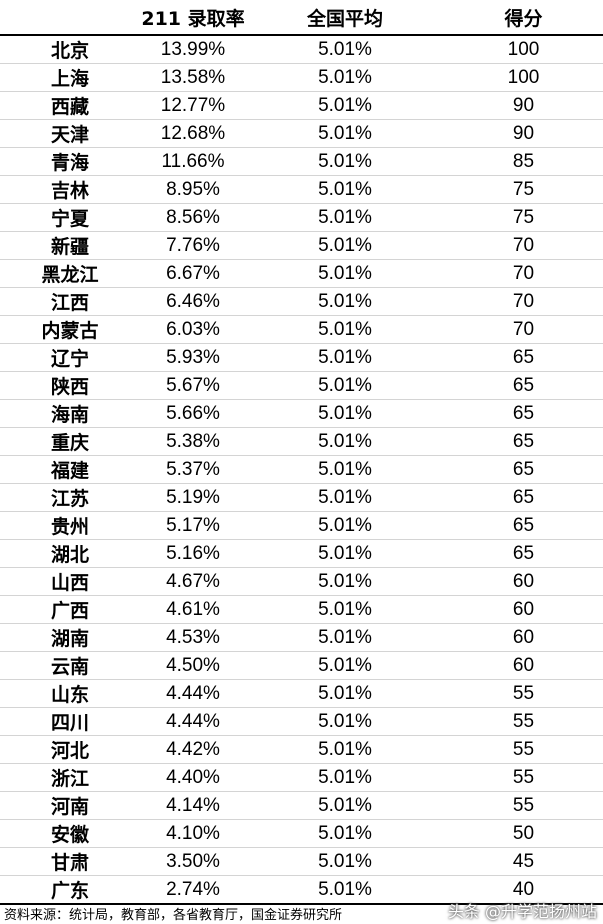 The width and height of the screenshot is (603, 924). I want to click on rate-cell: 5.37%, so click(193, 469).